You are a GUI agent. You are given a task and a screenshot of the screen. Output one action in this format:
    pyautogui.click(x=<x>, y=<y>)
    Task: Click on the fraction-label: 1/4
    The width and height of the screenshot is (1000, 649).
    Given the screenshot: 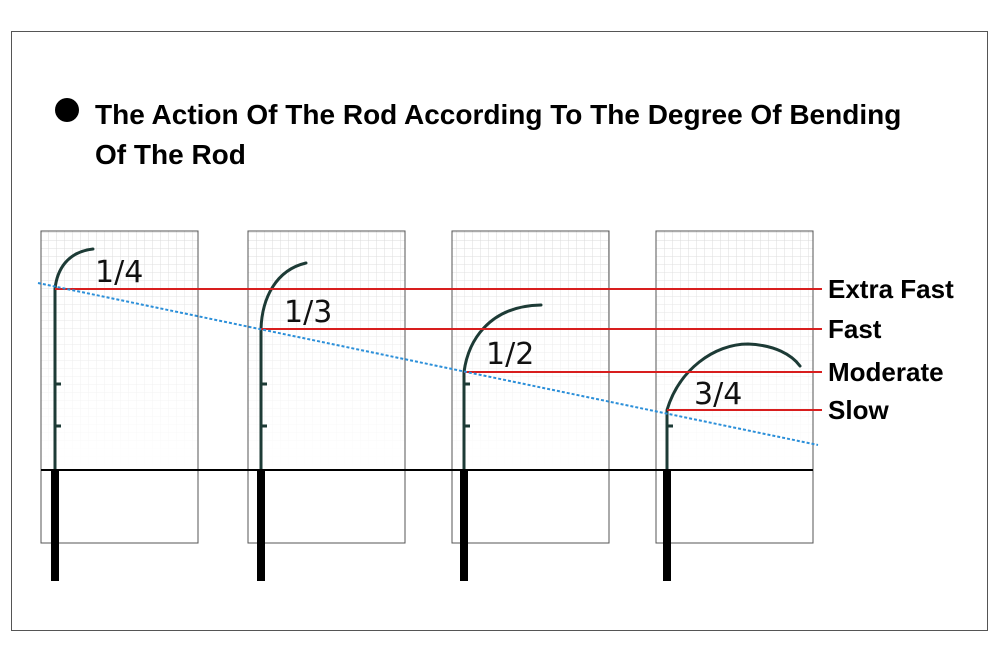 What is the action you would take?
    pyautogui.click(x=119, y=272)
    